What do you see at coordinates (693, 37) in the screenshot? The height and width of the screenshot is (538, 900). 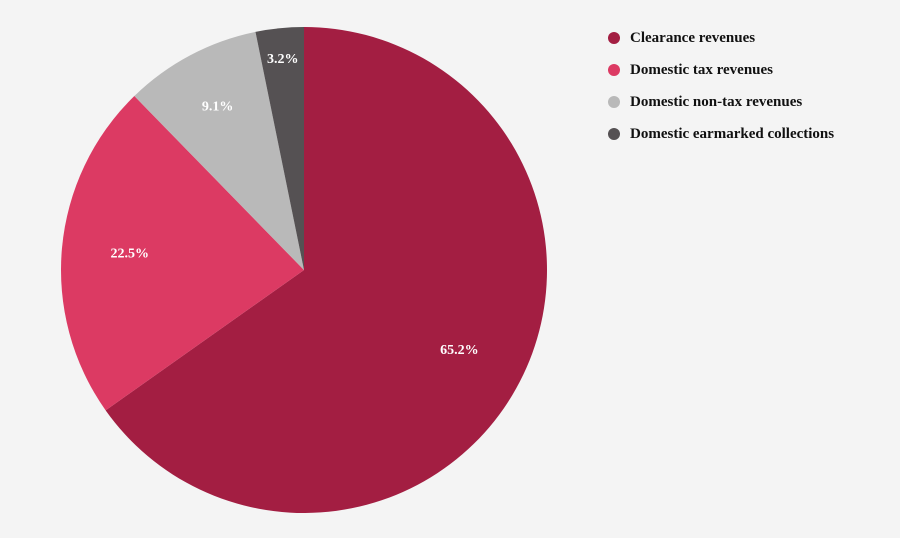 I see `legend-label-clearance-revenues: Clearance revenues` at bounding box center [693, 37].